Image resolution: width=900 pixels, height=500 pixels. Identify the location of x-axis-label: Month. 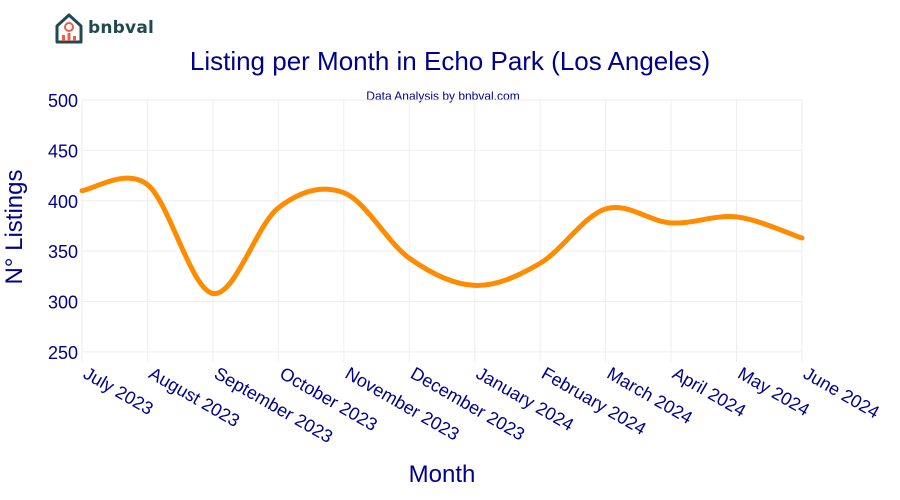
(442, 474).